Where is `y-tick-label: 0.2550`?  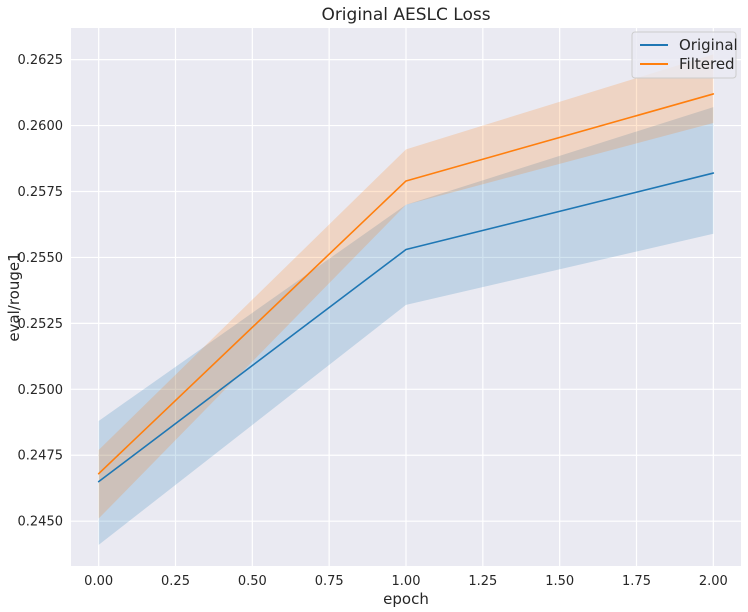 y-tick-label: 0.2550 is located at coordinates (41, 258).